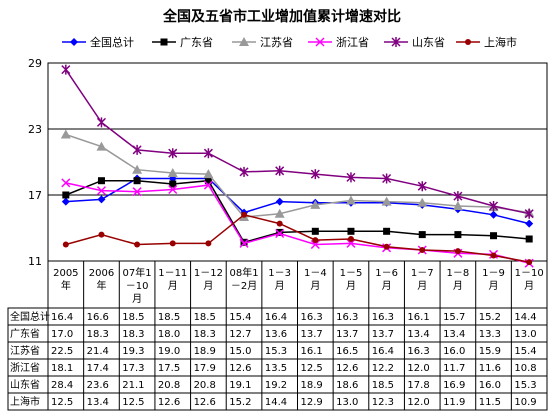  Describe the element at coordinates (169, 368) in the screenshot. I see `table-cell: 17.5` at that location.